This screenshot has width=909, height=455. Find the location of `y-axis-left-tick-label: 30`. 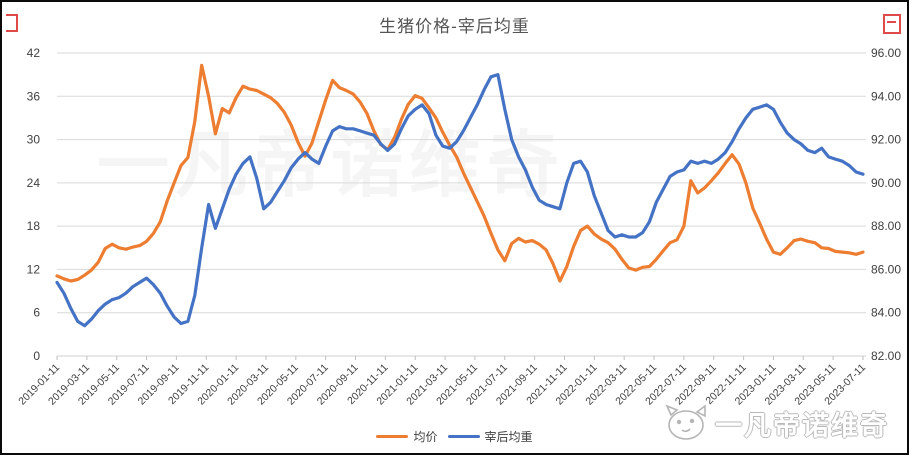

y-axis-left-tick-label: 30 is located at coordinates (34, 140).